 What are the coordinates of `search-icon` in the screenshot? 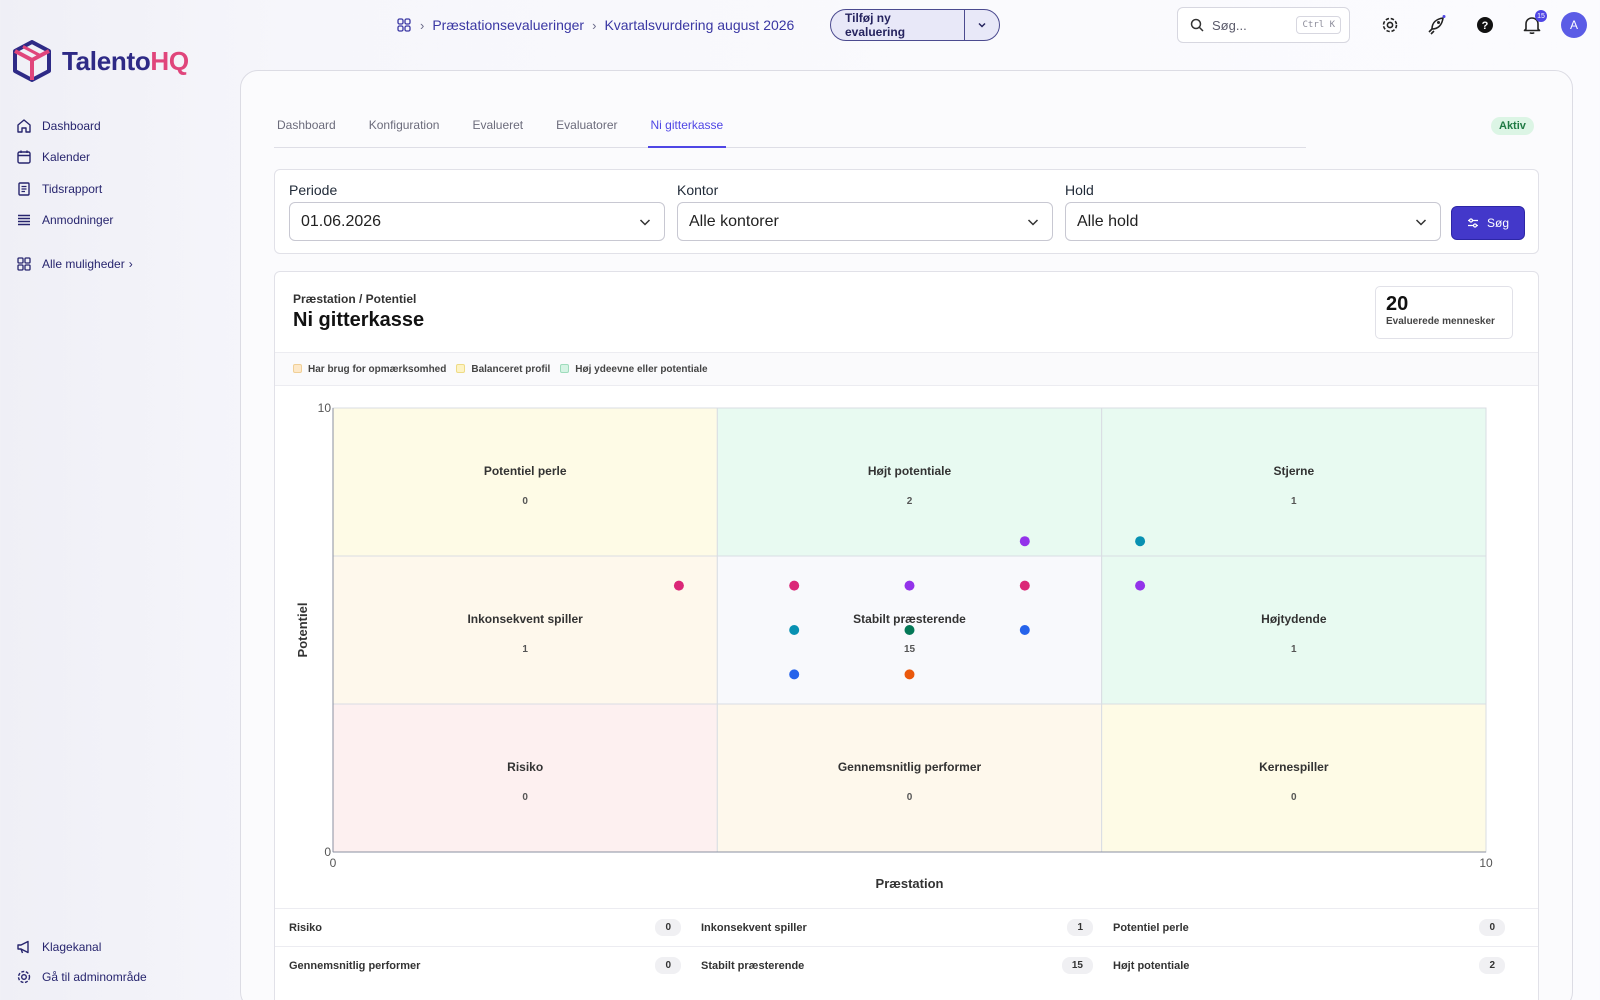 It's located at (1197, 25).